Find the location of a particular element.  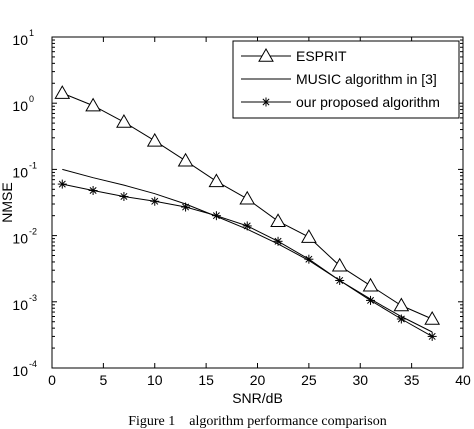

legend-item: ESPRIT is located at coordinates (294, 55).